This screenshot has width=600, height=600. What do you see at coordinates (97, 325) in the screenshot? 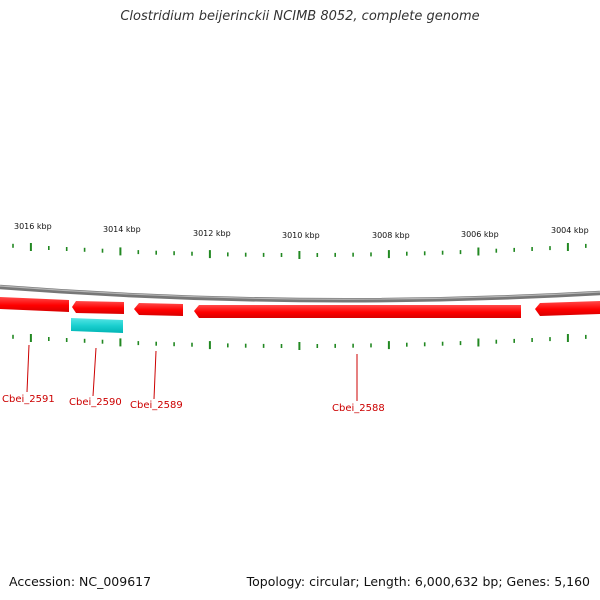
I see `feature-box-cyan` at bounding box center [97, 325].